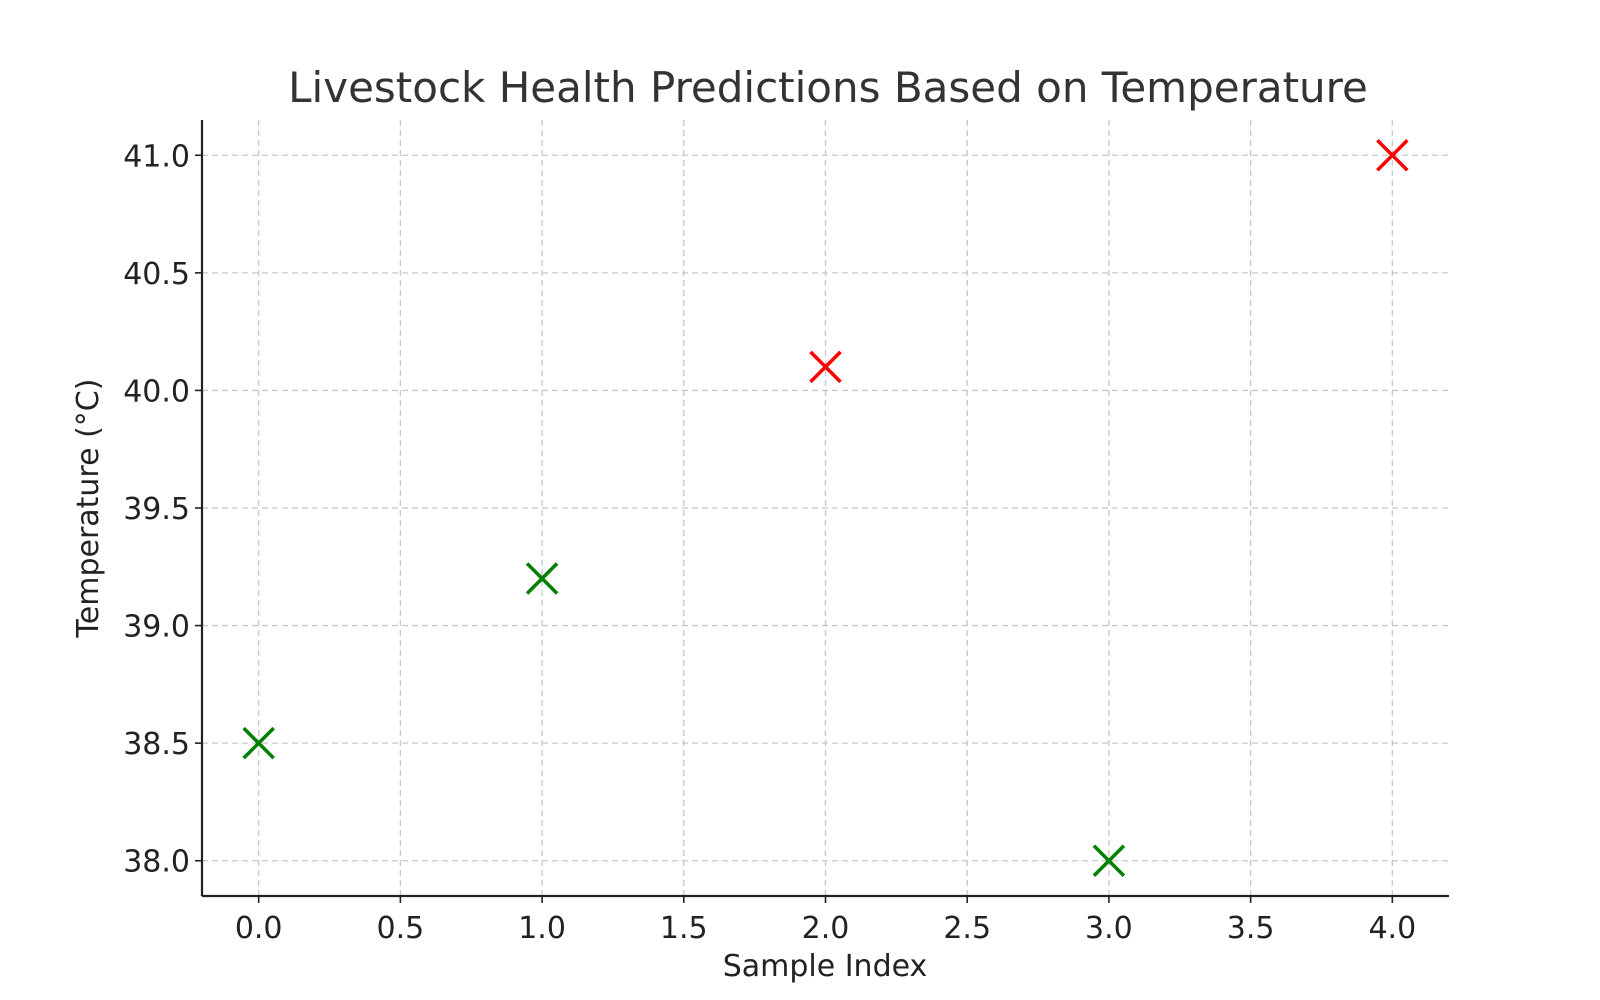  I want to click on x-tick-label: 0.0, so click(259, 928).